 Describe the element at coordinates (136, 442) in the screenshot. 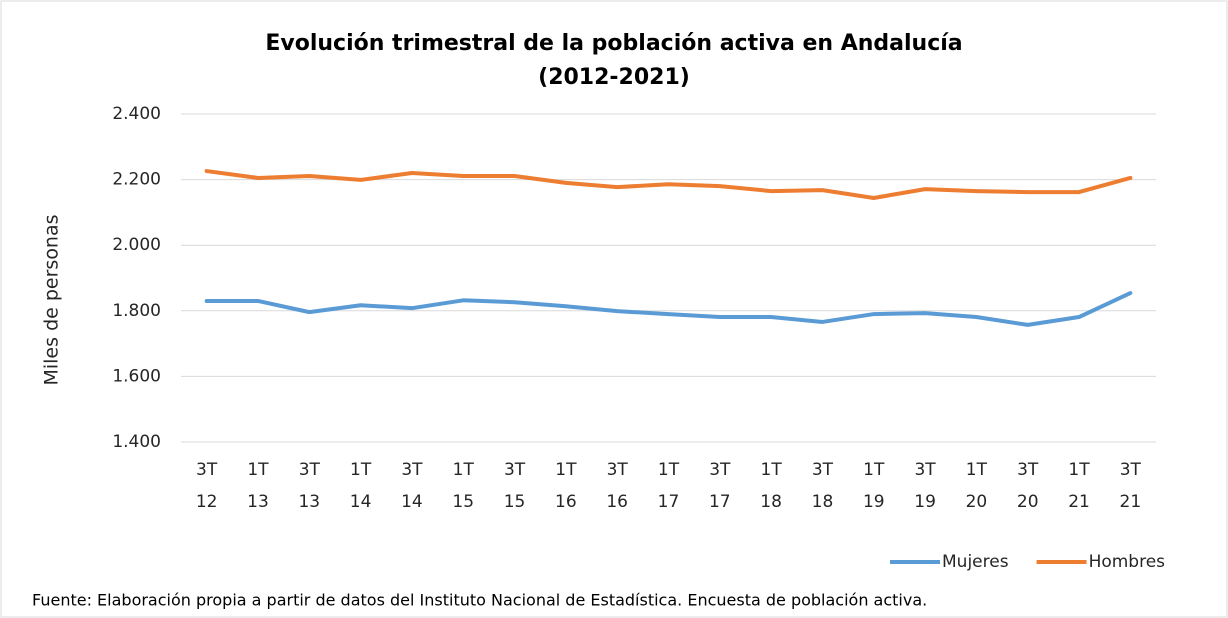

I see `y-tick-label: 1.400` at that location.